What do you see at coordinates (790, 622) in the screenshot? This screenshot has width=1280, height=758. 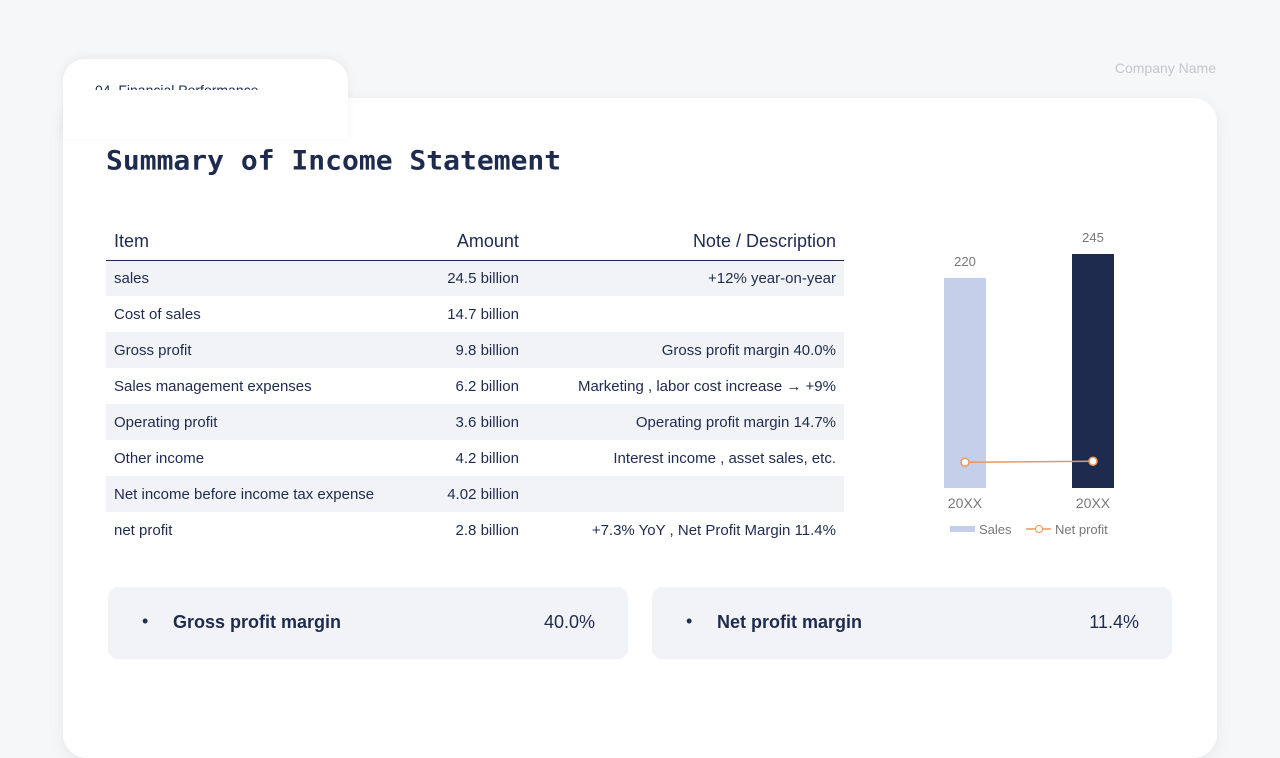 I see `kpi-label: Net profit margin` at bounding box center [790, 622].